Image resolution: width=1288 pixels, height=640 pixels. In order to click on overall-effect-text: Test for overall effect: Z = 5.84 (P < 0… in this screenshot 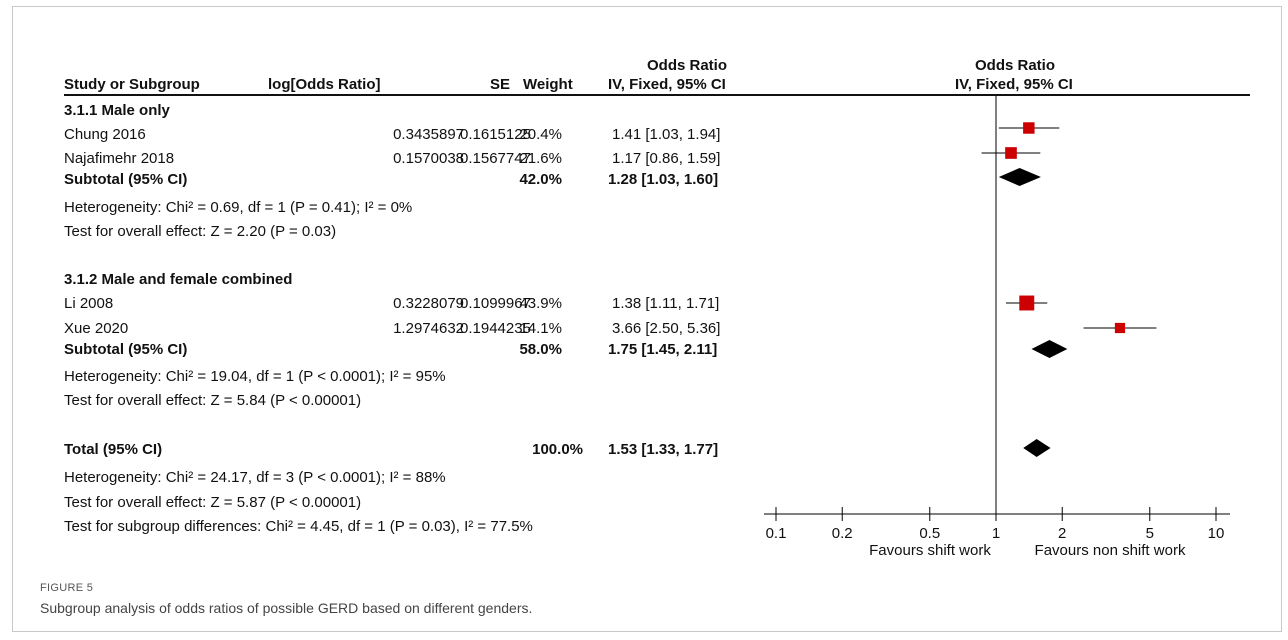, I will do `click(213, 400)`.